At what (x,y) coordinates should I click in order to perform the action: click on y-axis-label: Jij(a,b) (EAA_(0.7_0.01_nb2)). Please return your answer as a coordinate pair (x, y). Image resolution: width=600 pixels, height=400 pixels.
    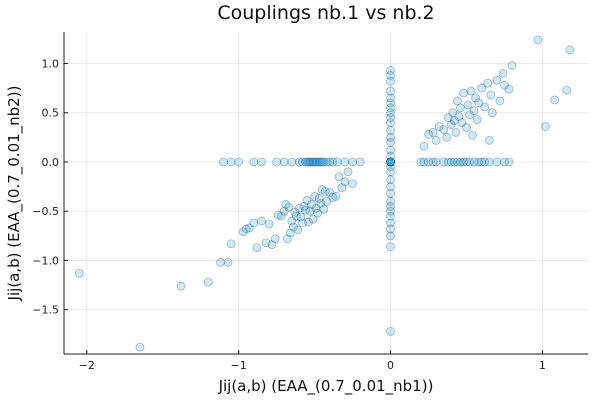
    Looking at the image, I should click on (14, 194).